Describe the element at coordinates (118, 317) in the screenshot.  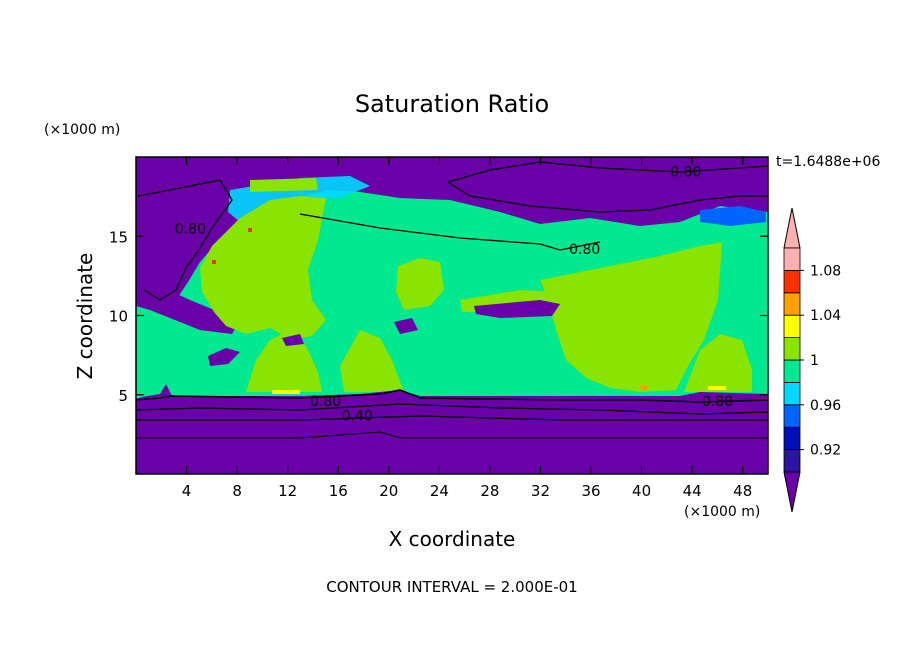
I see `y-tick-label: 10` at that location.